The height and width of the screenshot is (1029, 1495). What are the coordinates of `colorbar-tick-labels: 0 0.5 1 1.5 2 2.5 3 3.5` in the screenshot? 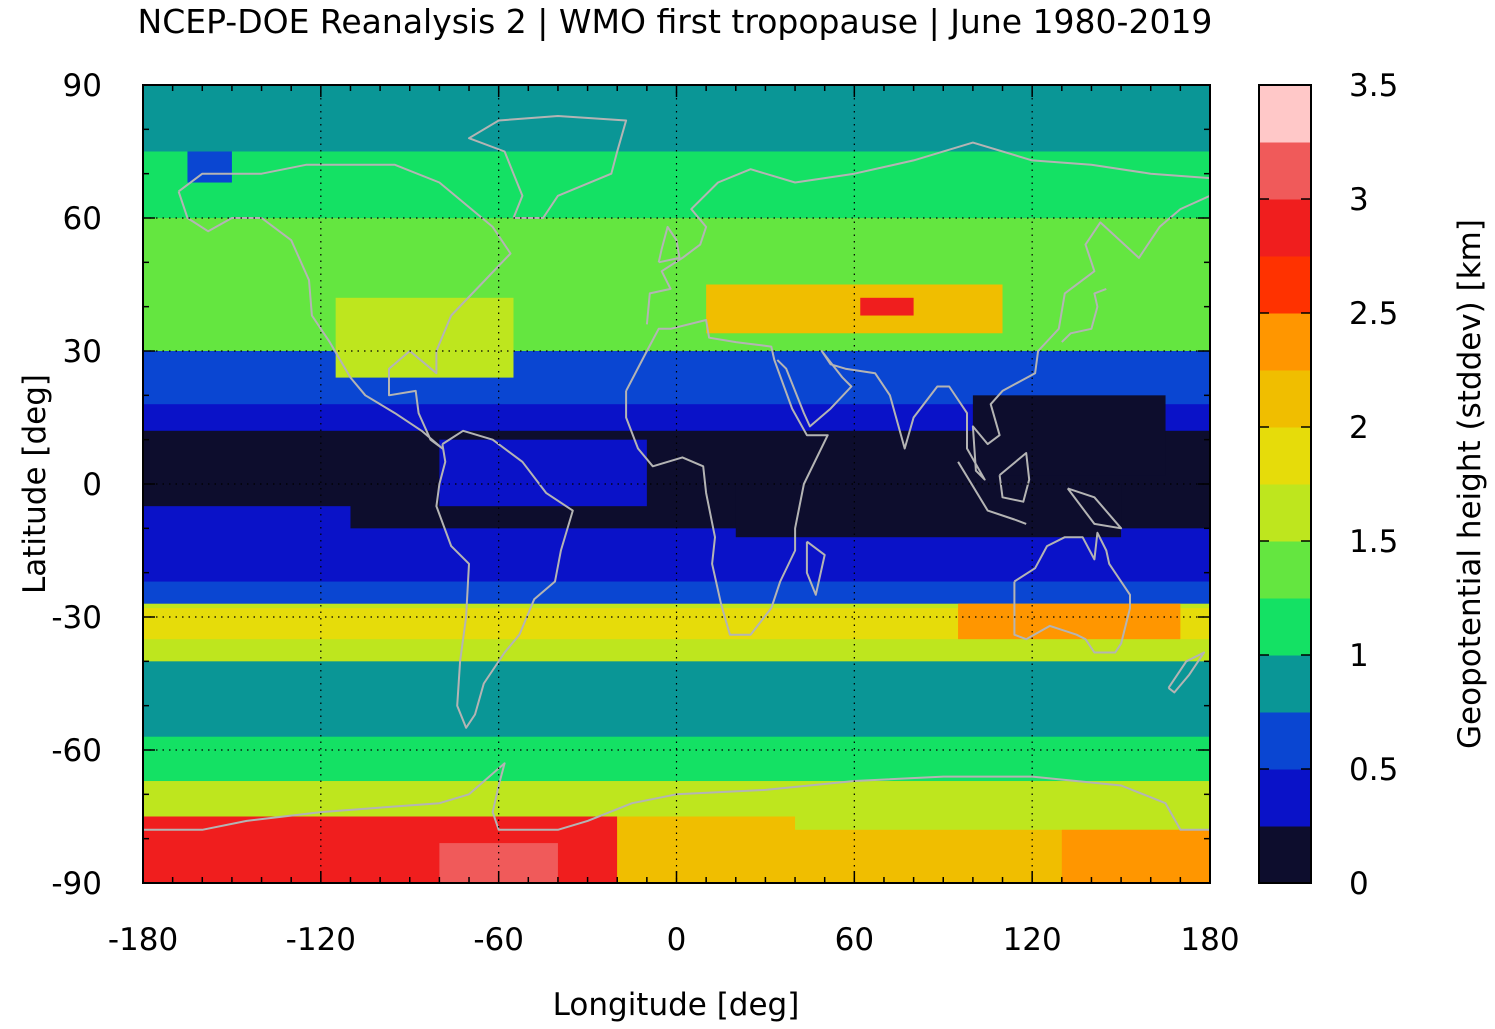 It's located at (1328, 485).